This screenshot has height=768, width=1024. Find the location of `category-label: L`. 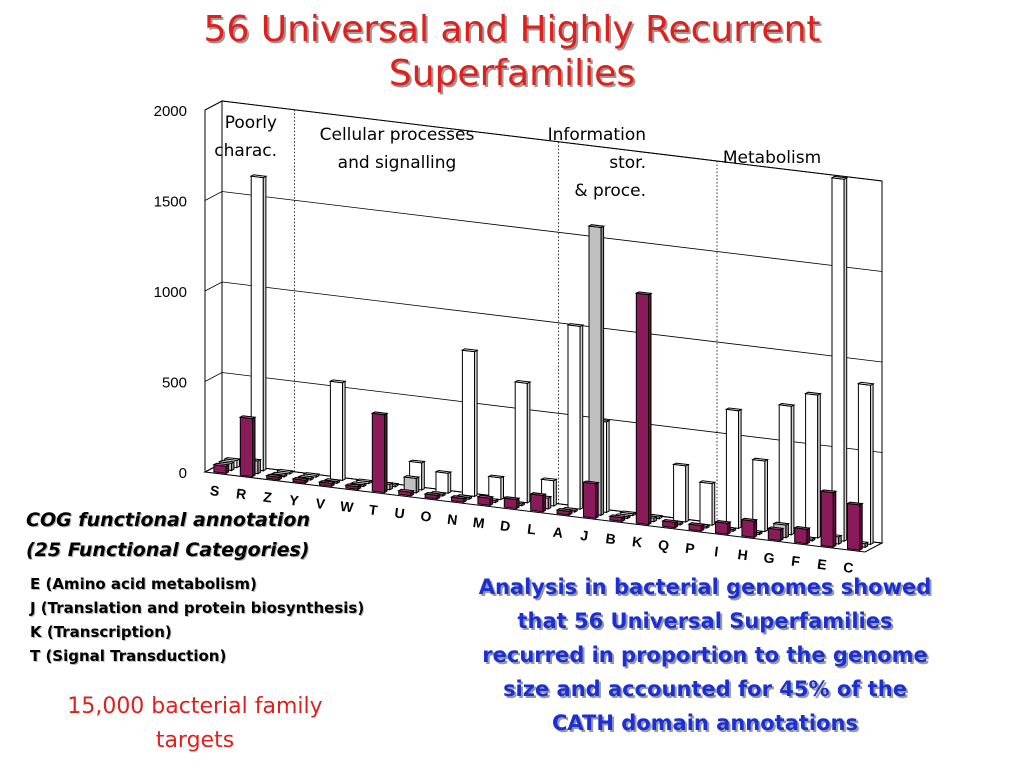

category-label: L is located at coordinates (531, 529).